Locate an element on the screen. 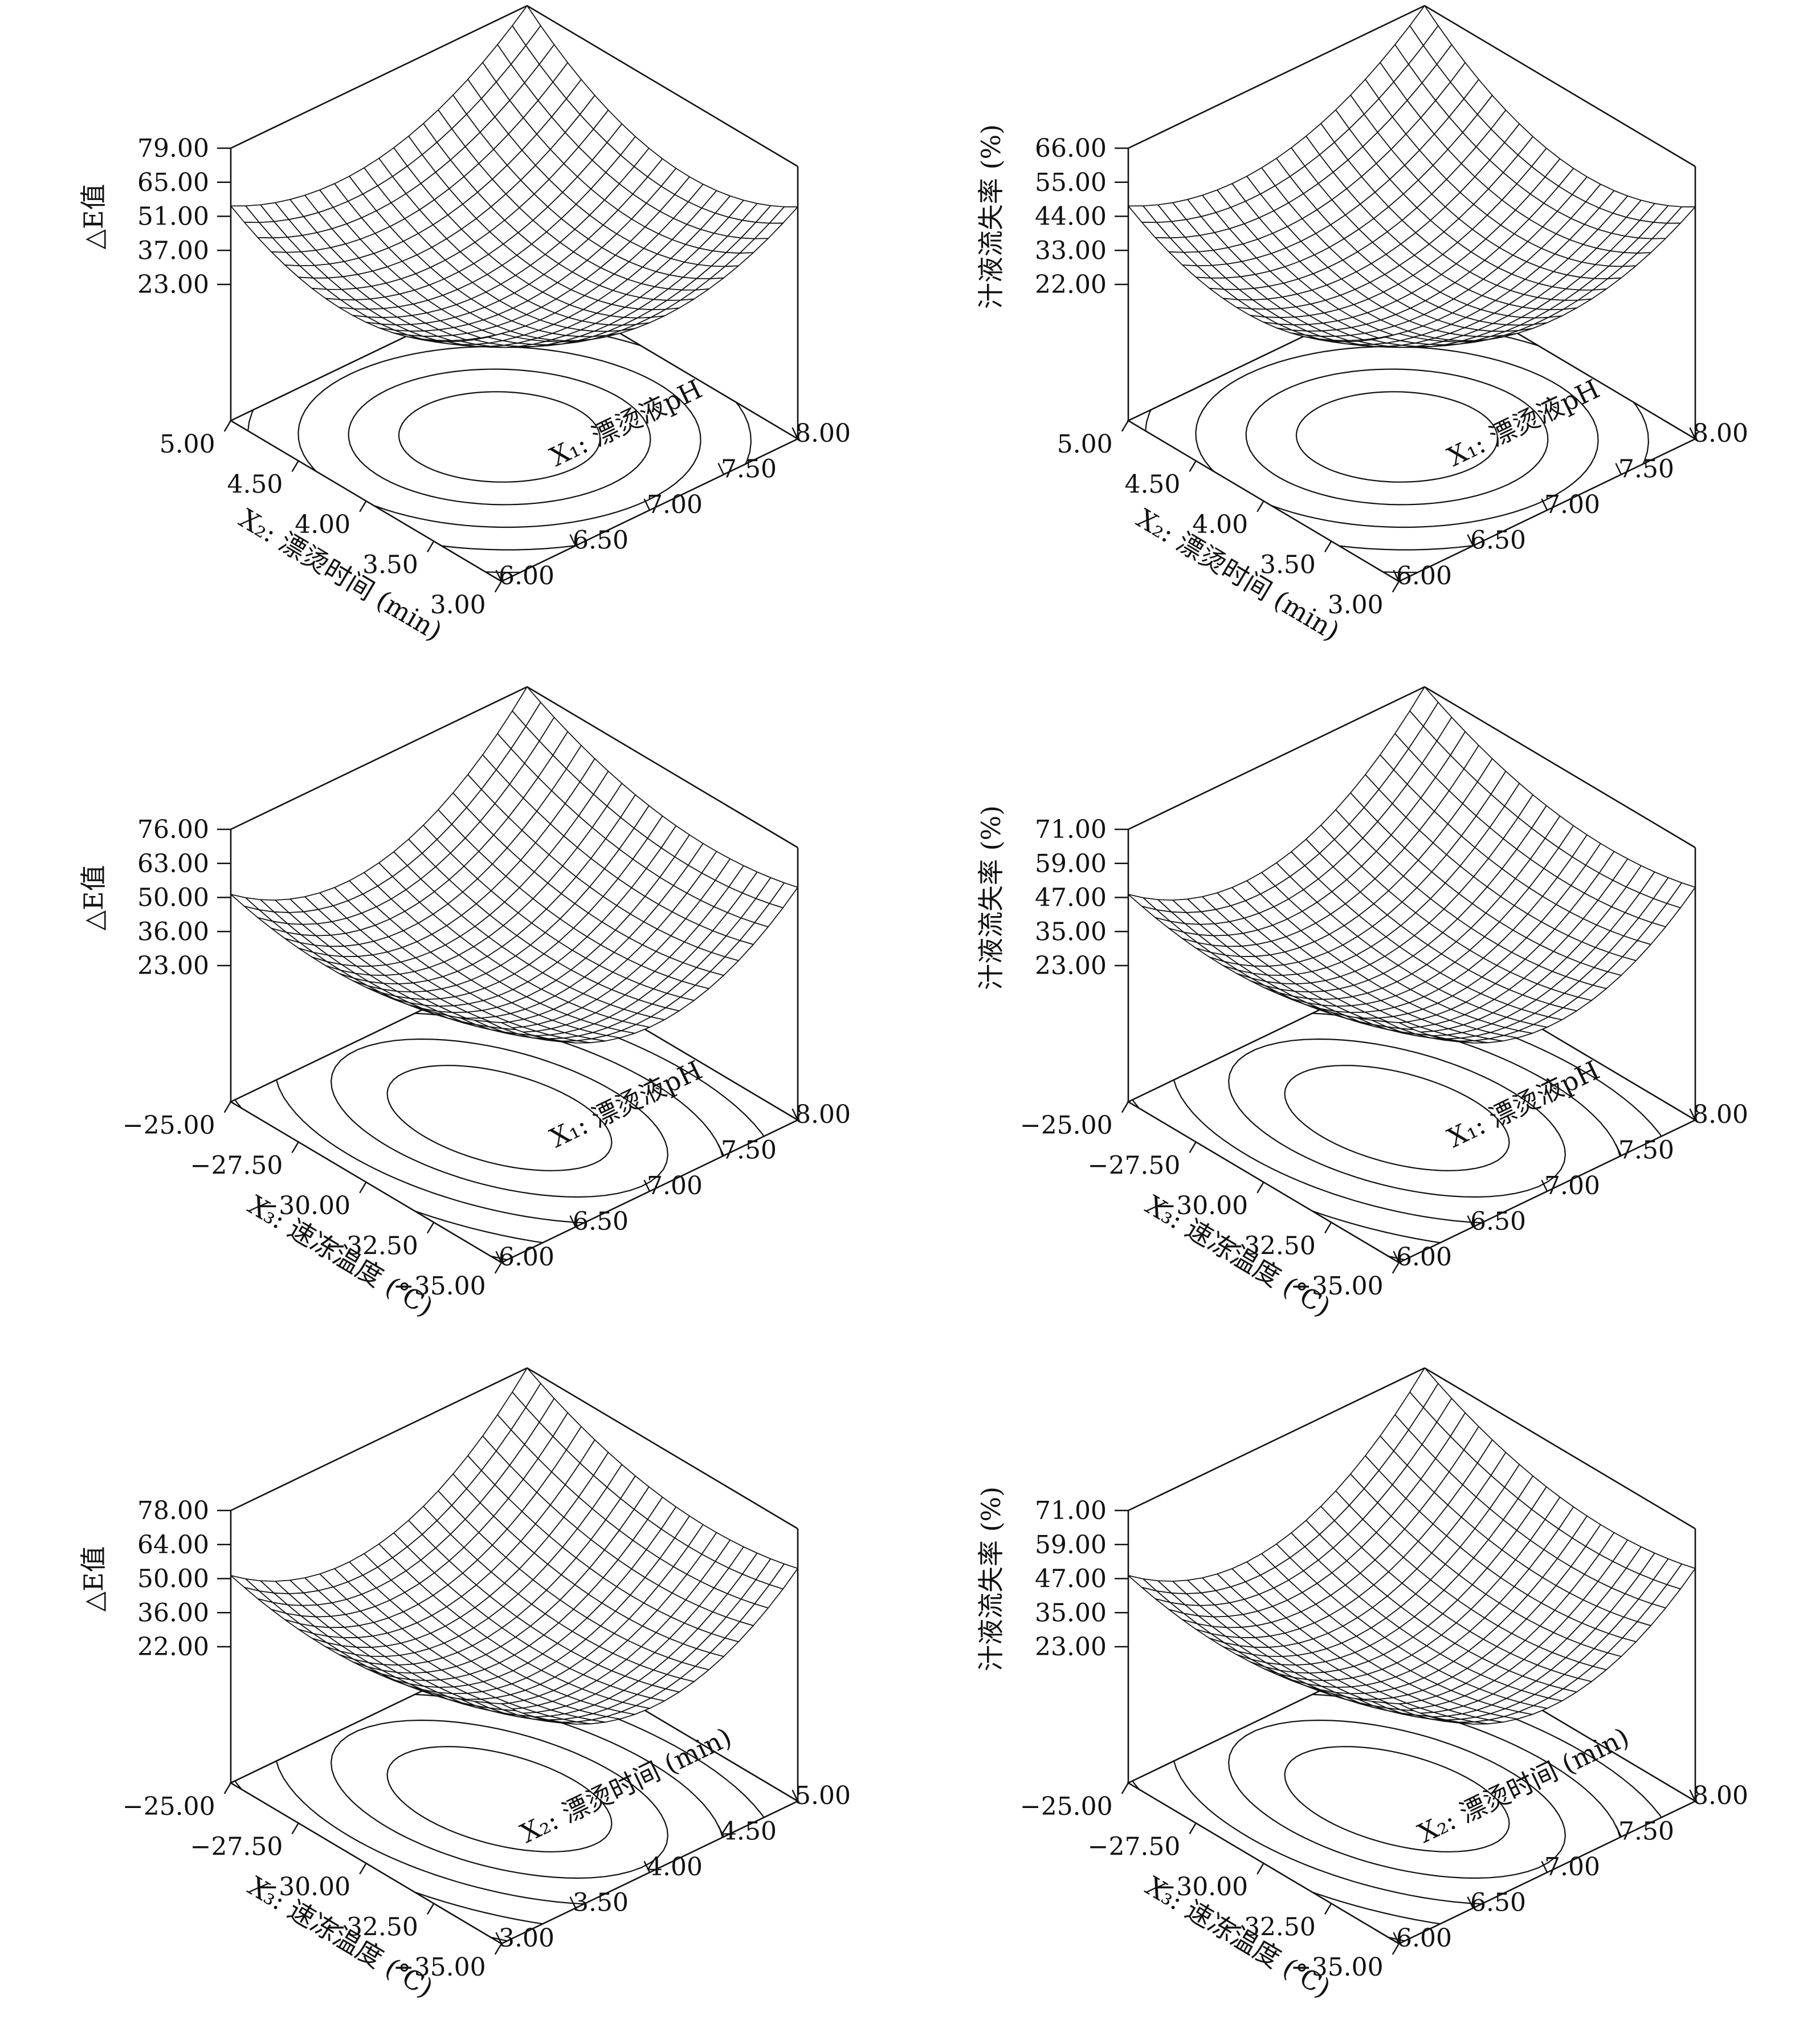 The height and width of the screenshot is (2044, 1795). z-tick-label: 44.00 is located at coordinates (1071, 216).